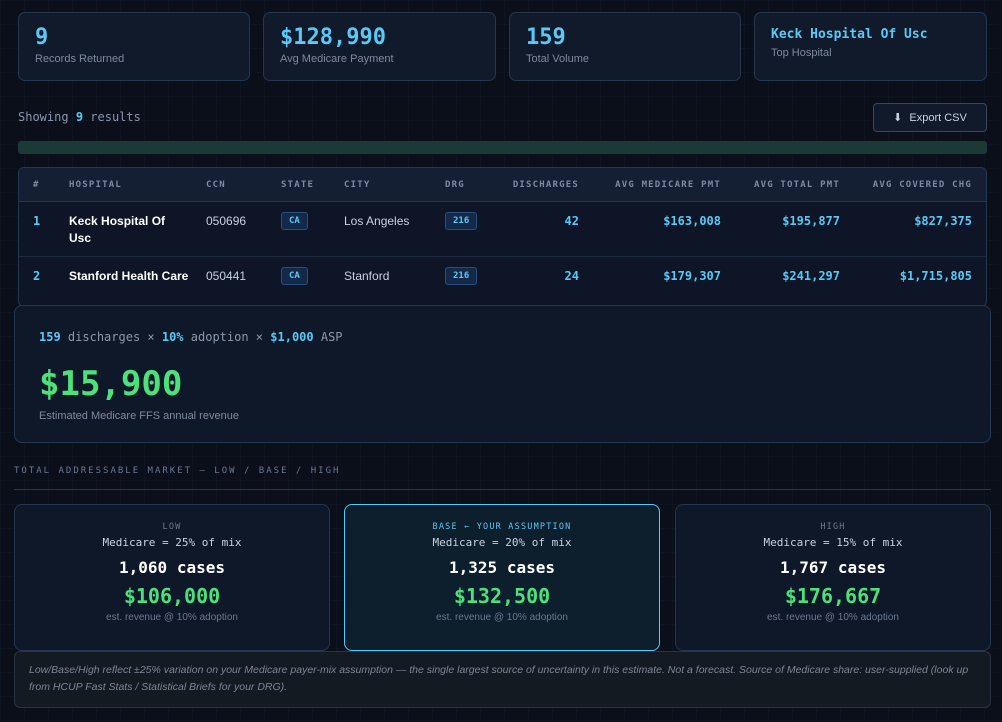 This screenshot has width=1002, height=722. What do you see at coordinates (117, 229) in the screenshot?
I see `cell-hospital: Keck Hospital Of Usc` at bounding box center [117, 229].